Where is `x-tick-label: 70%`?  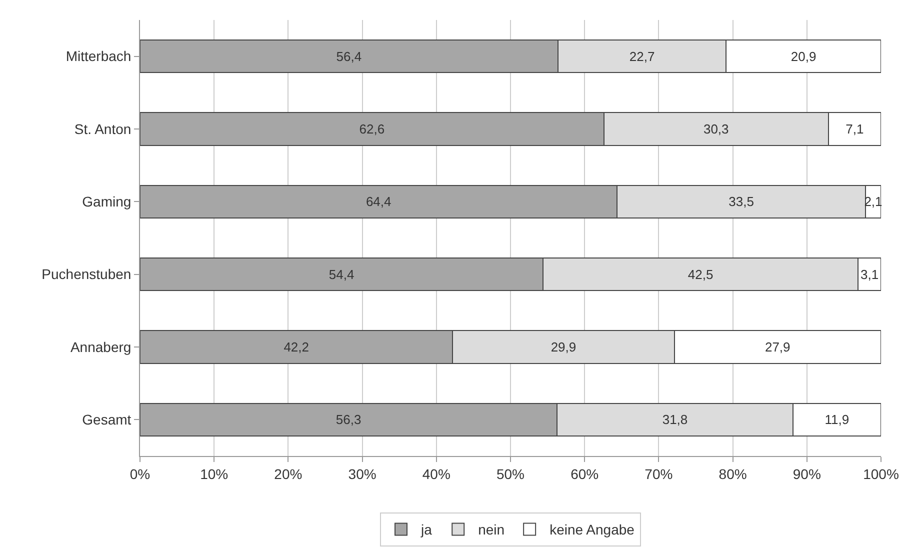 x-tick-label: 70% is located at coordinates (658, 474).